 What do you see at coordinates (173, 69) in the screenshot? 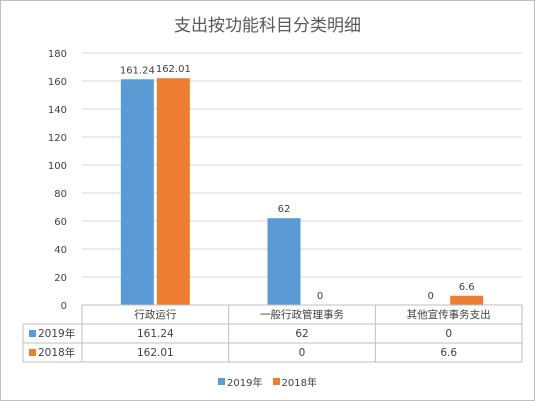
I see `data-label-2018-0: 162.01` at bounding box center [173, 69].